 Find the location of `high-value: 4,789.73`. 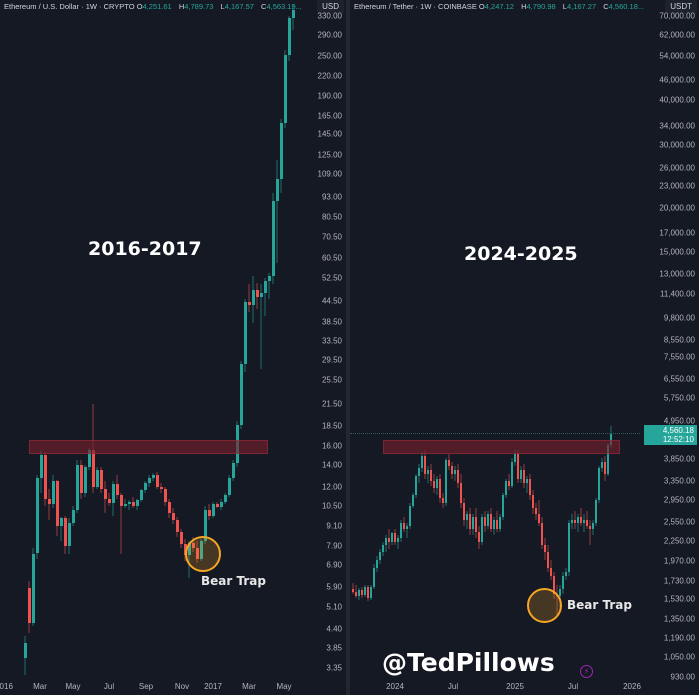

high-value: 4,789.73 is located at coordinates (199, 6).